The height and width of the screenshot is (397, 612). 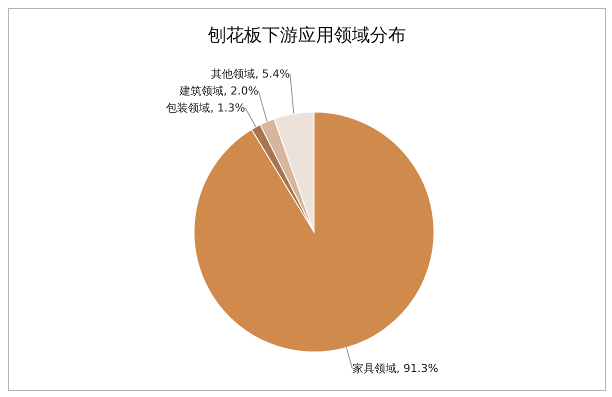 I want to click on slice-label: 家具领域, 91.3%, so click(x=395, y=369).